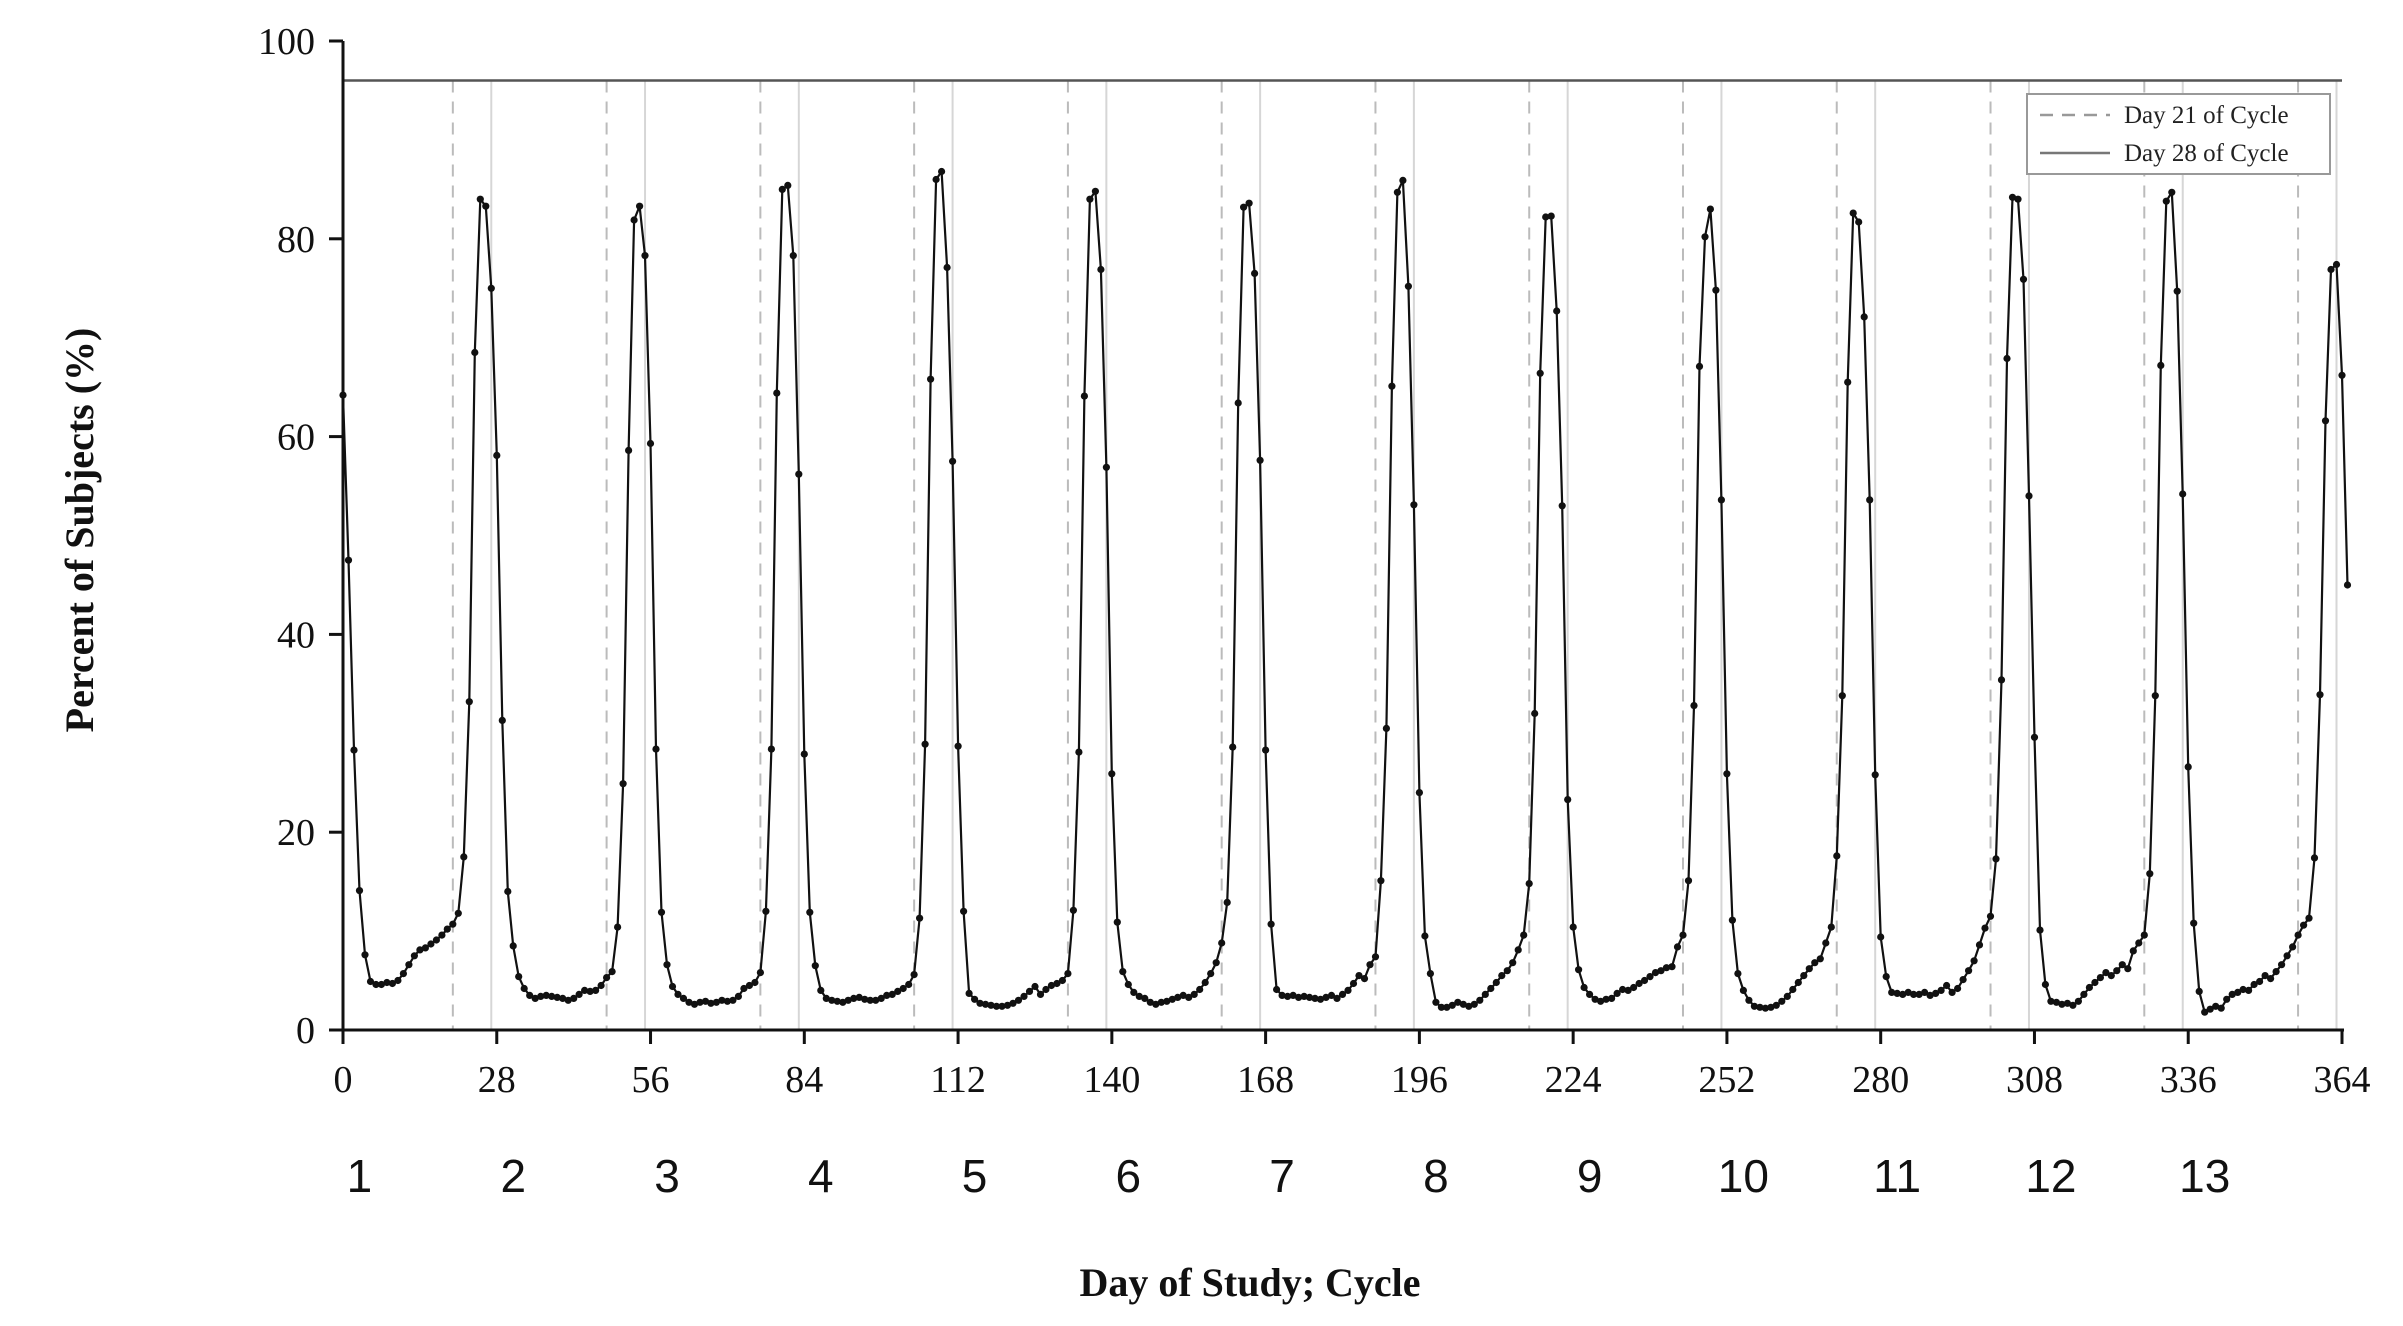 This screenshot has height=1326, width=2403. Describe the element at coordinates (1880, 1080) in the screenshot. I see `x-tick-label: 280` at that location.